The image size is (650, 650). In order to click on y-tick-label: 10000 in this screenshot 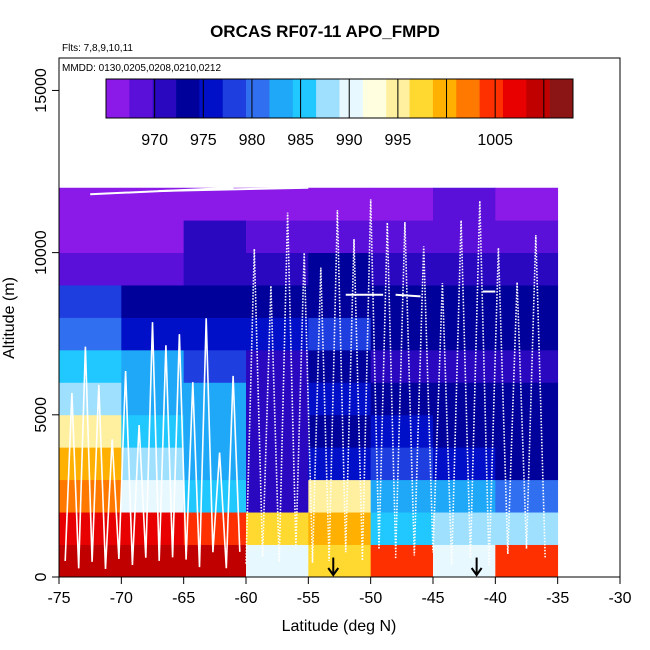, I will do `click(41, 252)`.